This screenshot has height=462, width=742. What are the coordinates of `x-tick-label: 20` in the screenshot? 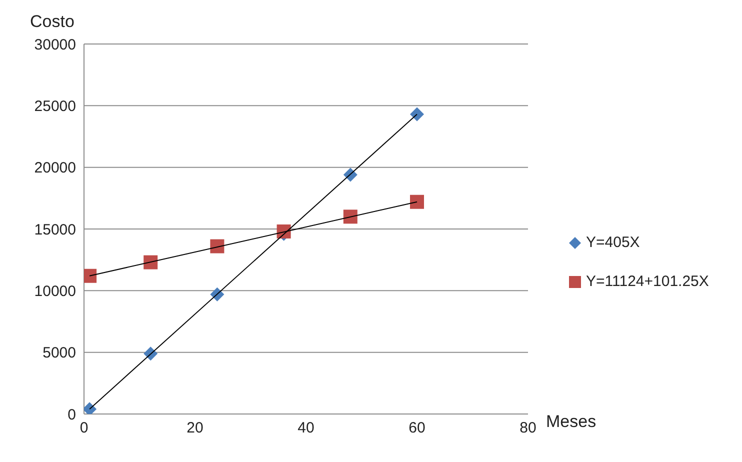 It's located at (195, 428).